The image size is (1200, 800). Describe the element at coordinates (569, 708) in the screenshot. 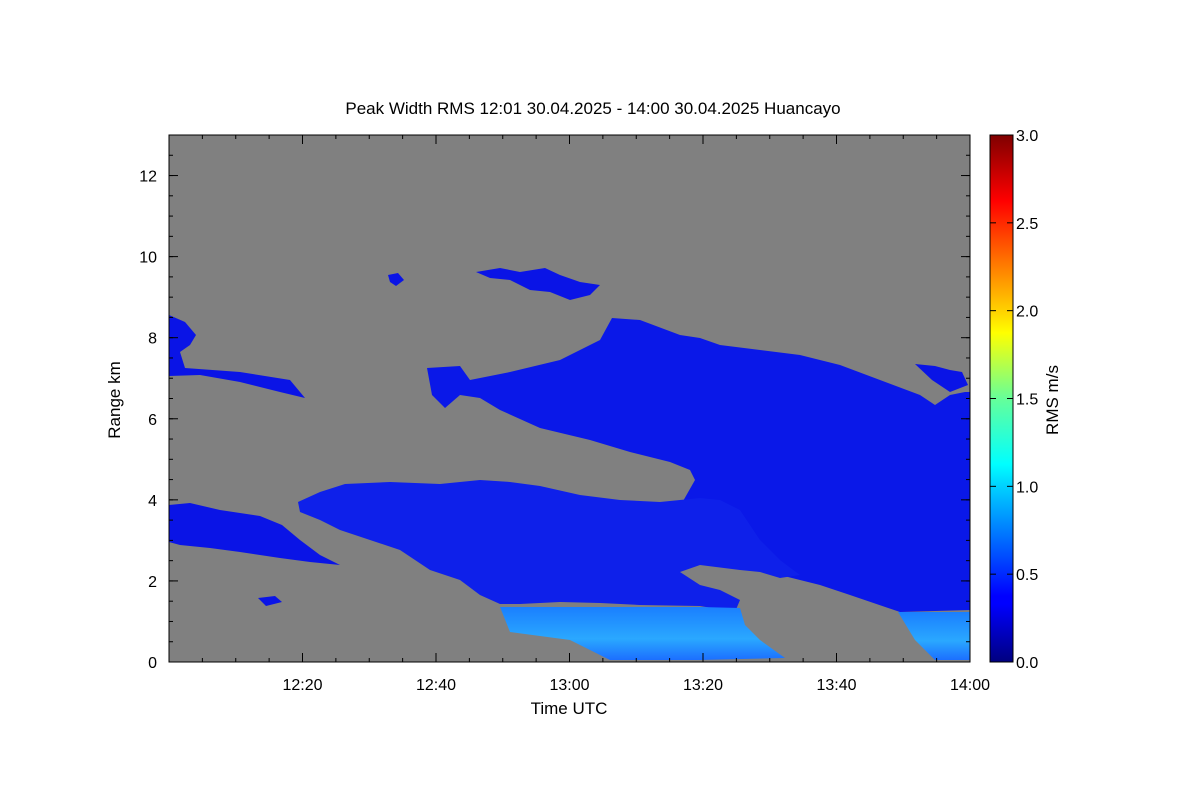

I see `x-axis-label: Time UTC` at that location.